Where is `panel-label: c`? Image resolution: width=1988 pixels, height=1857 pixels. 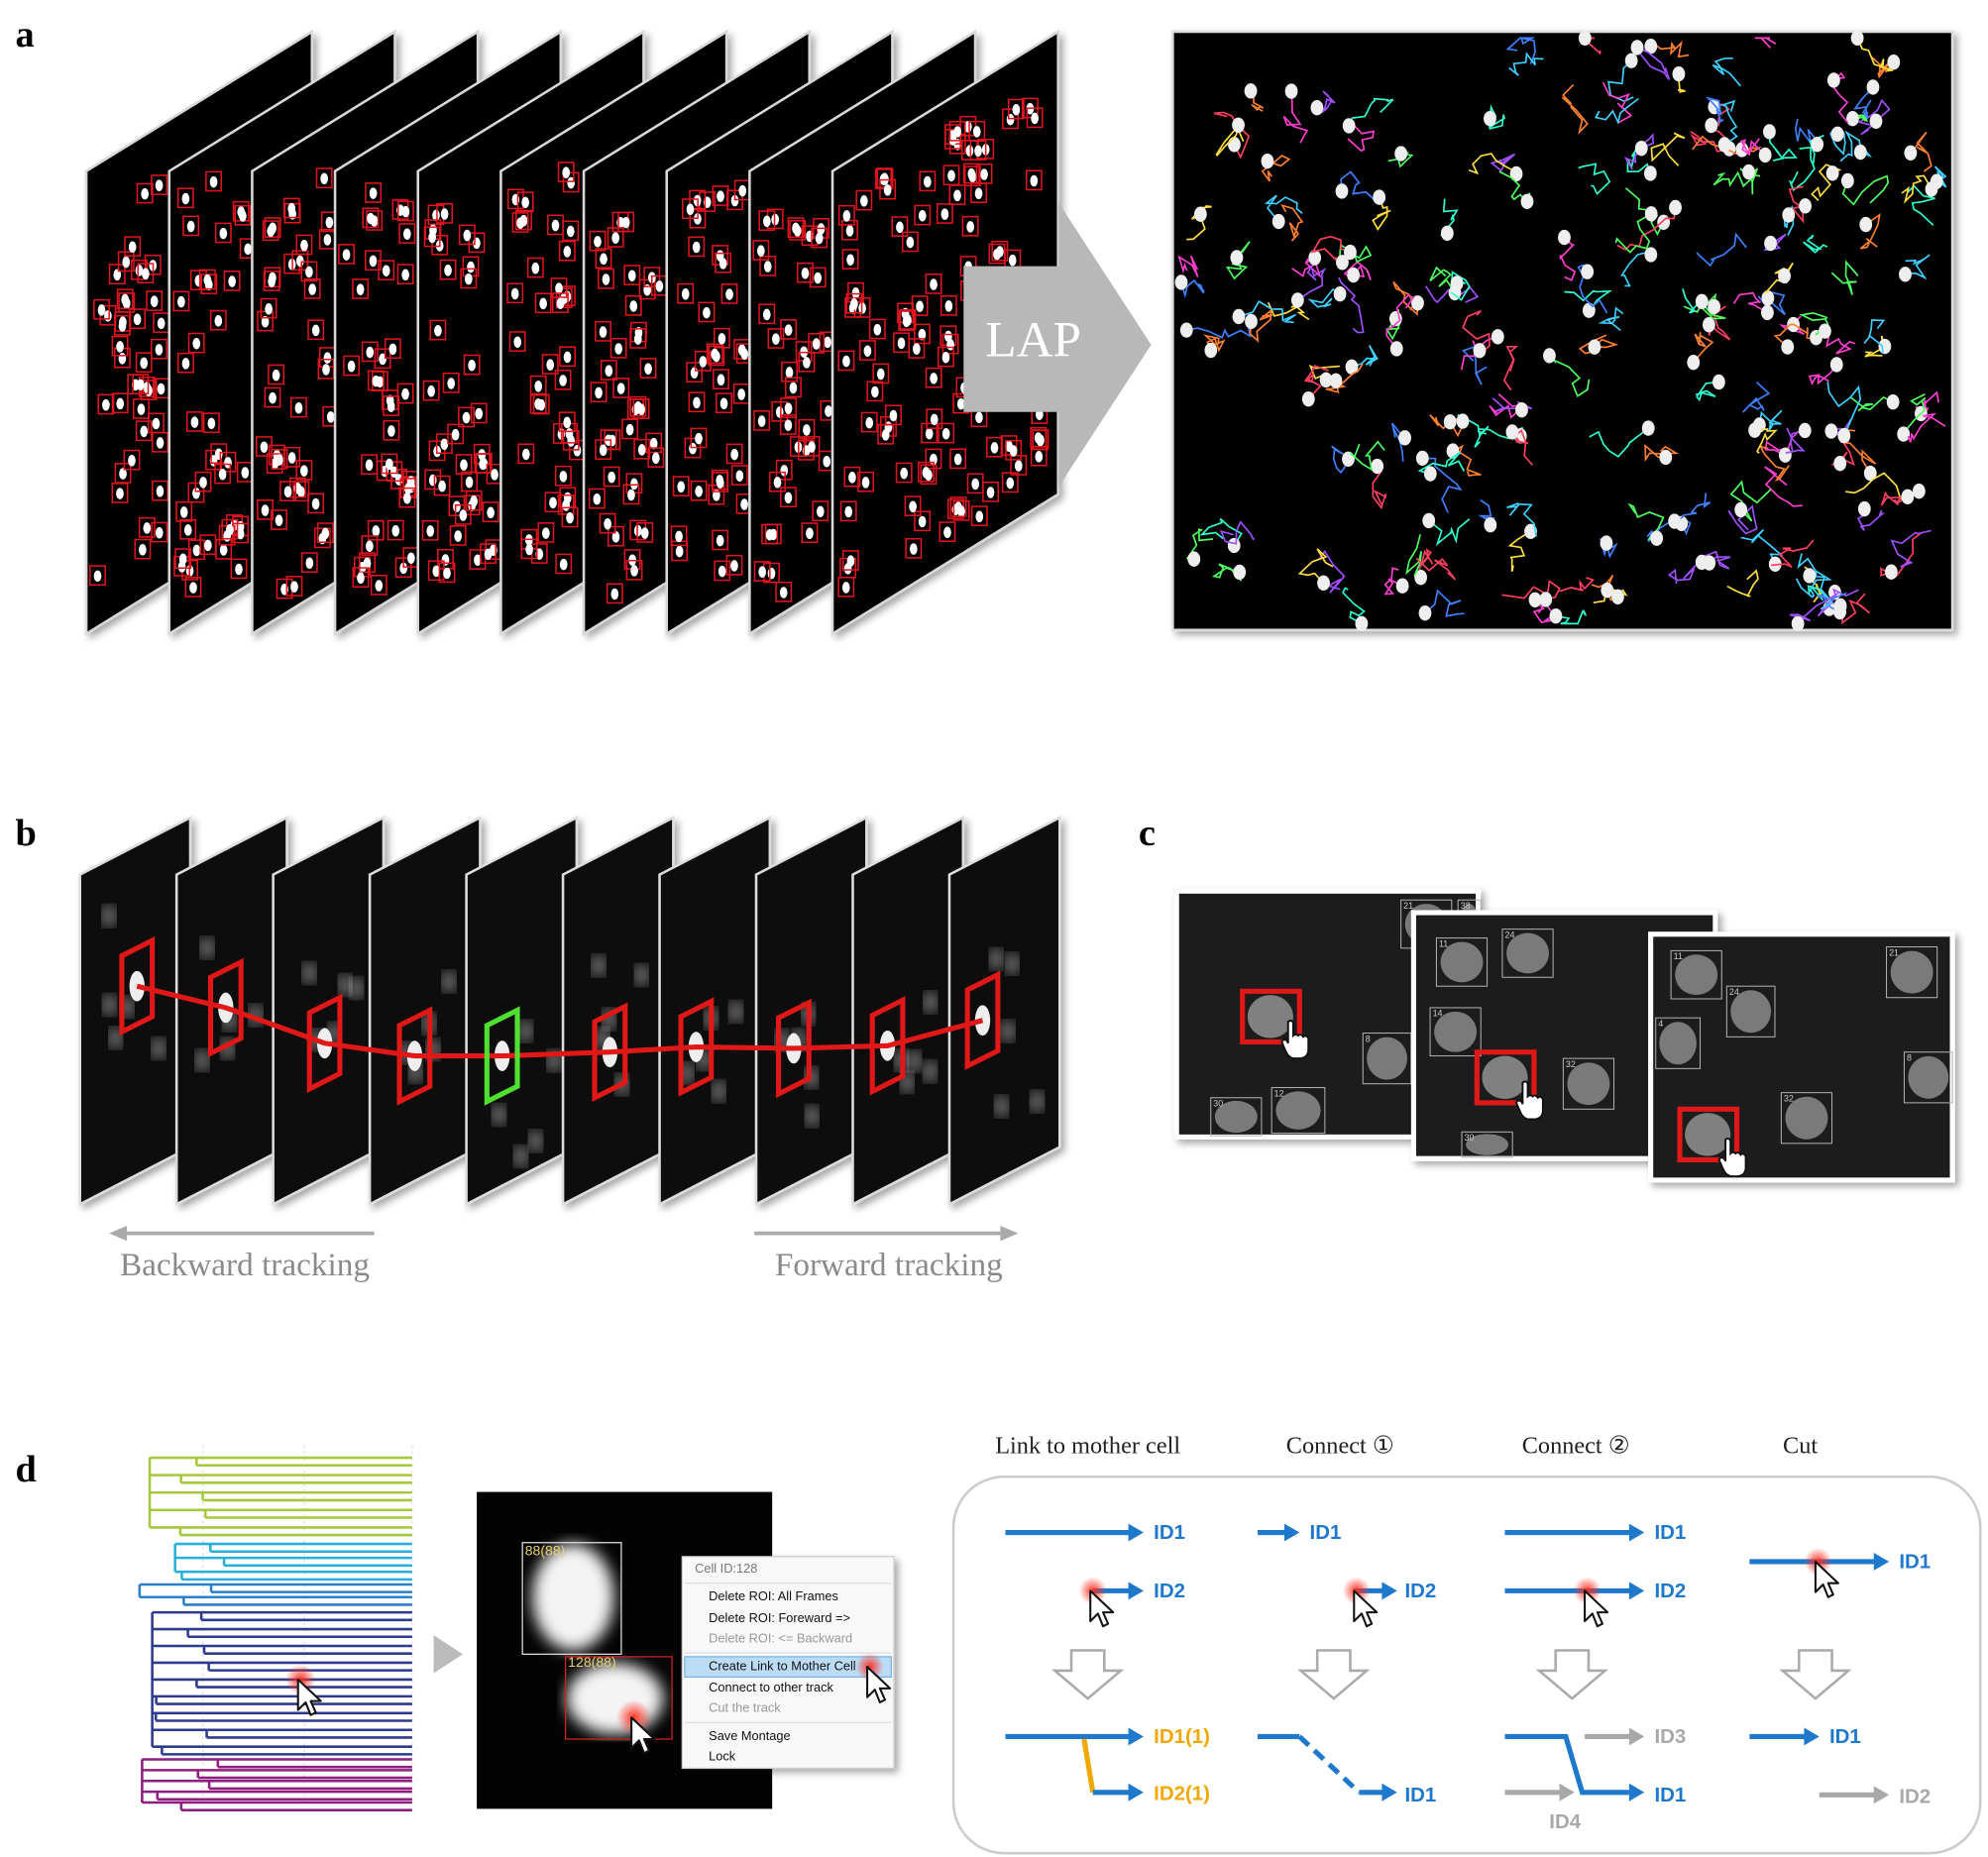 panel-label: c is located at coordinates (1147, 834).